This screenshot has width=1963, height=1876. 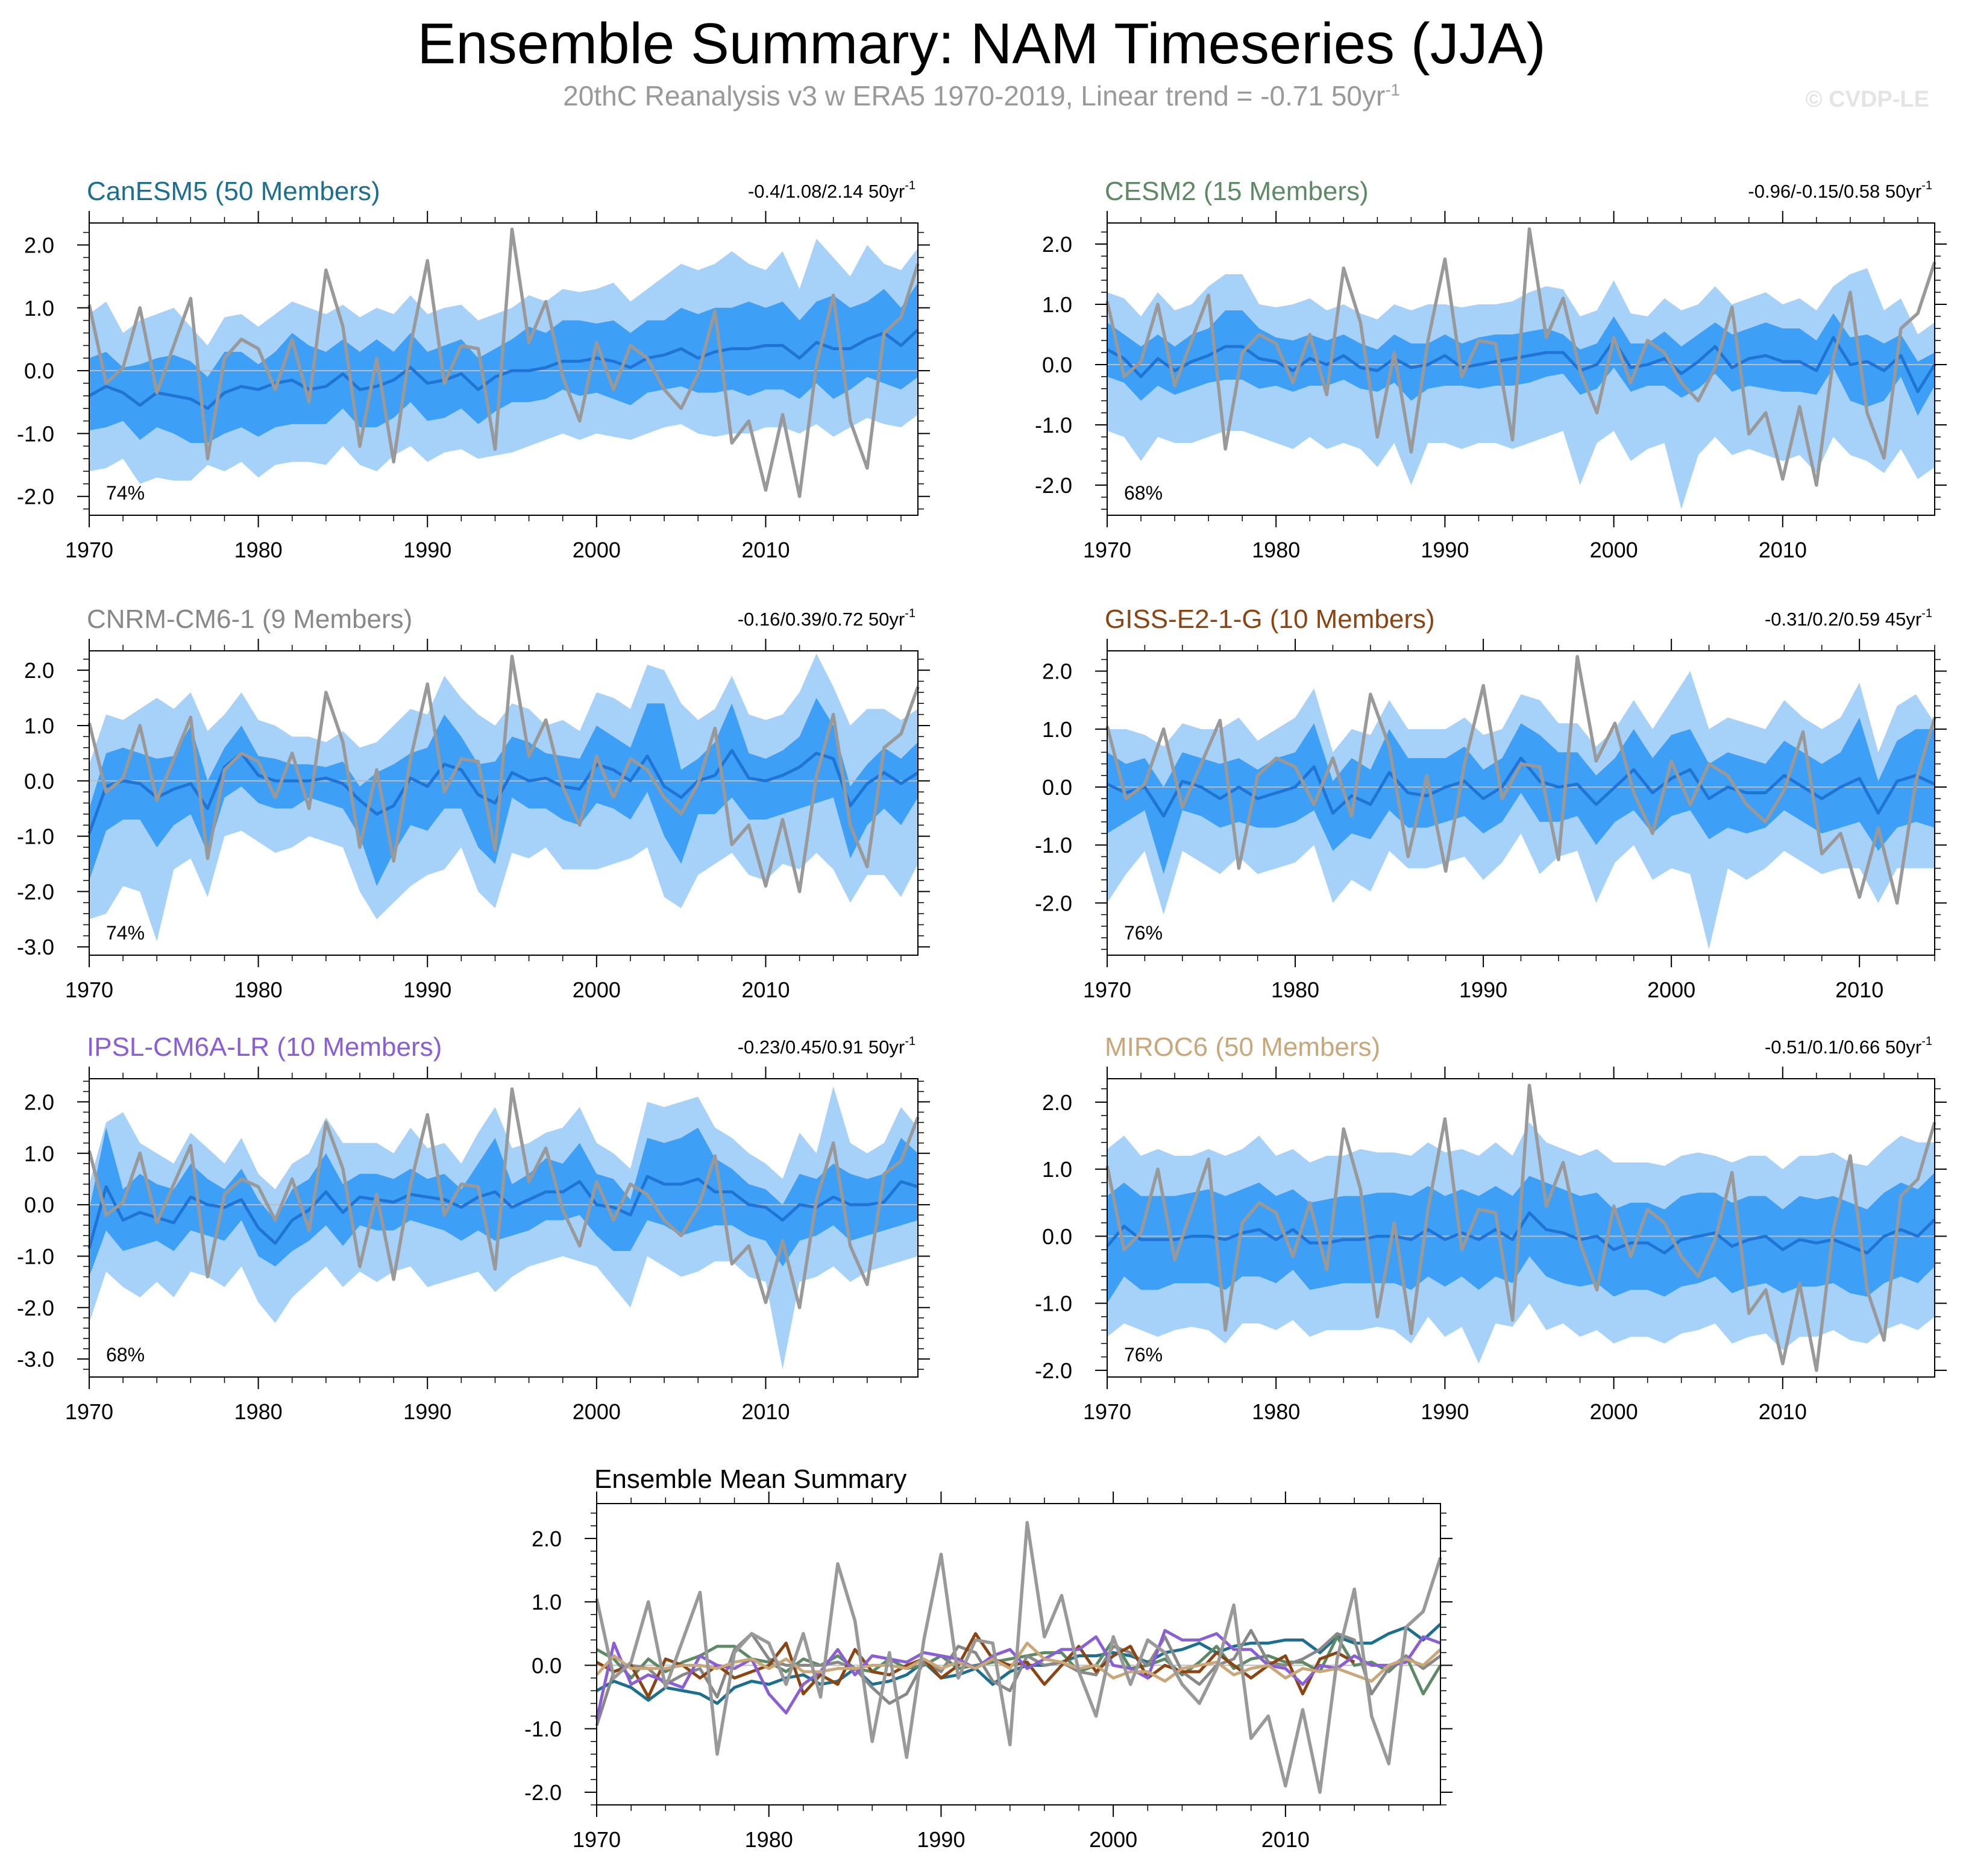 I want to click on canesm5-tick-marks, so click(x=503, y=369).